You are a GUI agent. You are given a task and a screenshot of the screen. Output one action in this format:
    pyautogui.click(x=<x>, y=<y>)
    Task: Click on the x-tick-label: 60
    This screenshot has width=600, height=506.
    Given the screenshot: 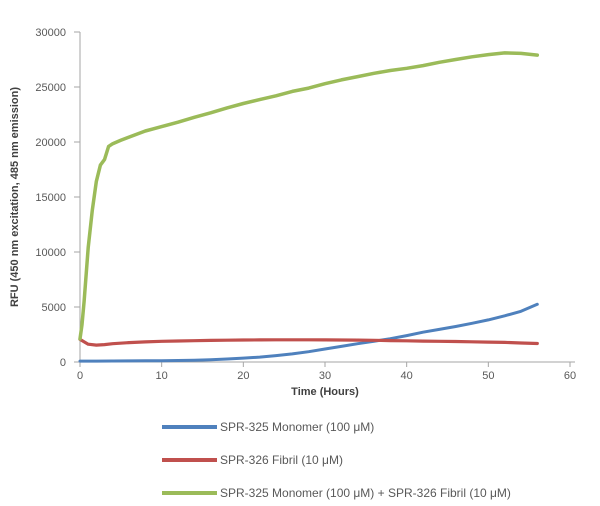 What is the action you would take?
    pyautogui.click(x=570, y=376)
    